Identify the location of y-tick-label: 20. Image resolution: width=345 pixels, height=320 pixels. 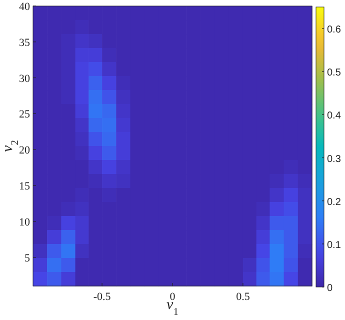
(24, 150).